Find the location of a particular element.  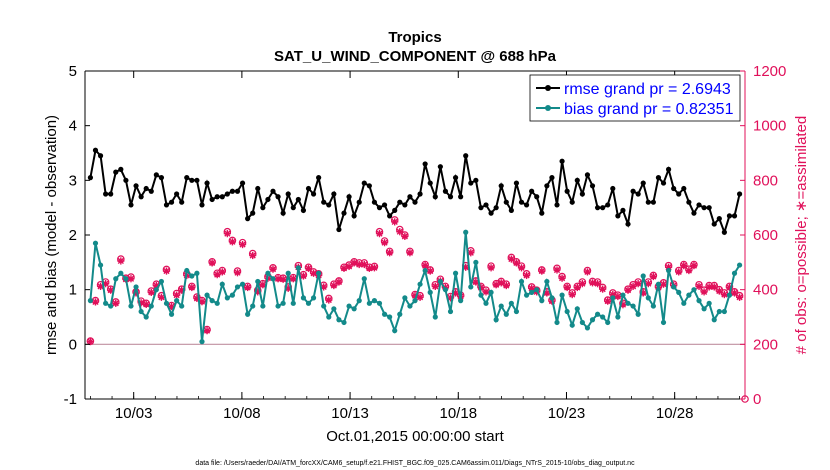

legend-marker is located at coordinates (548, 88).